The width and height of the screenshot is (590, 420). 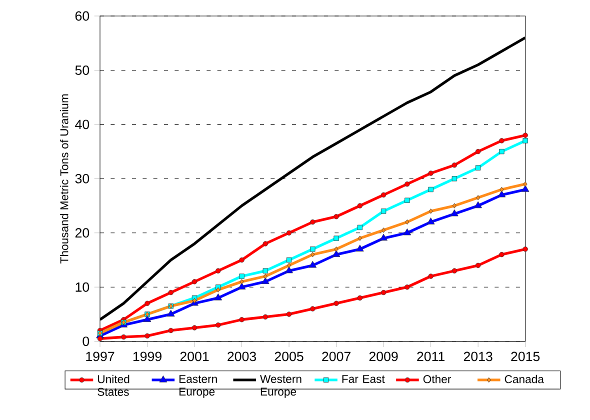 I want to click on legend-label: Other, so click(x=437, y=379).